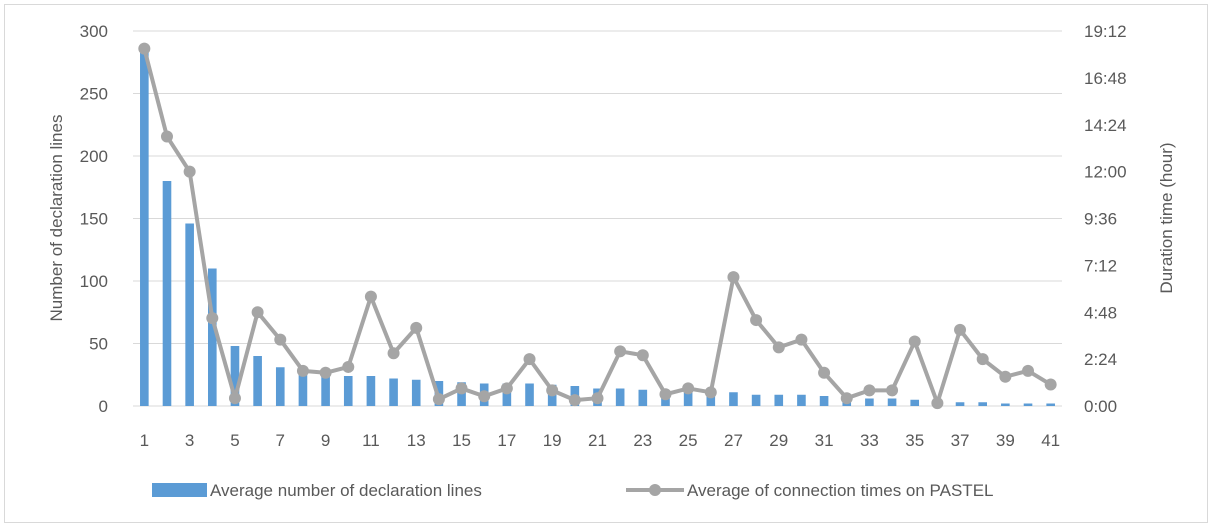 The width and height of the screenshot is (1213, 528). Describe the element at coordinates (552, 440) in the screenshot. I see `x-tick-label: 19` at that location.